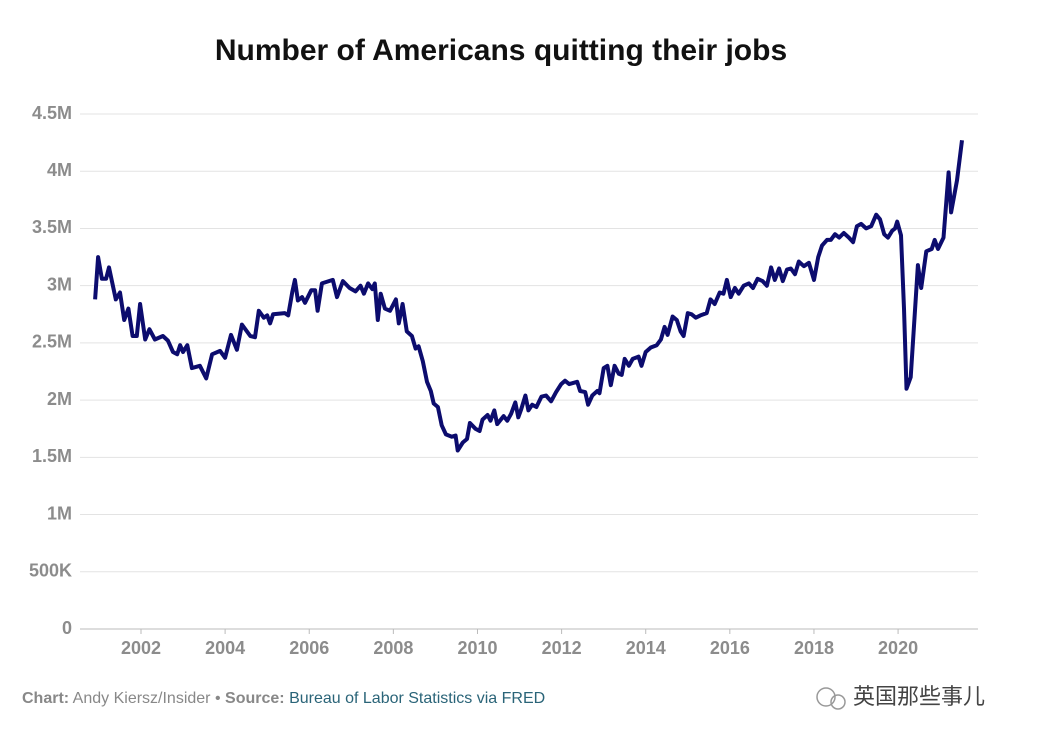 The width and height of the screenshot is (1043, 745). What do you see at coordinates (52, 227) in the screenshot?
I see `y-tick-label: 3.5M` at bounding box center [52, 227].